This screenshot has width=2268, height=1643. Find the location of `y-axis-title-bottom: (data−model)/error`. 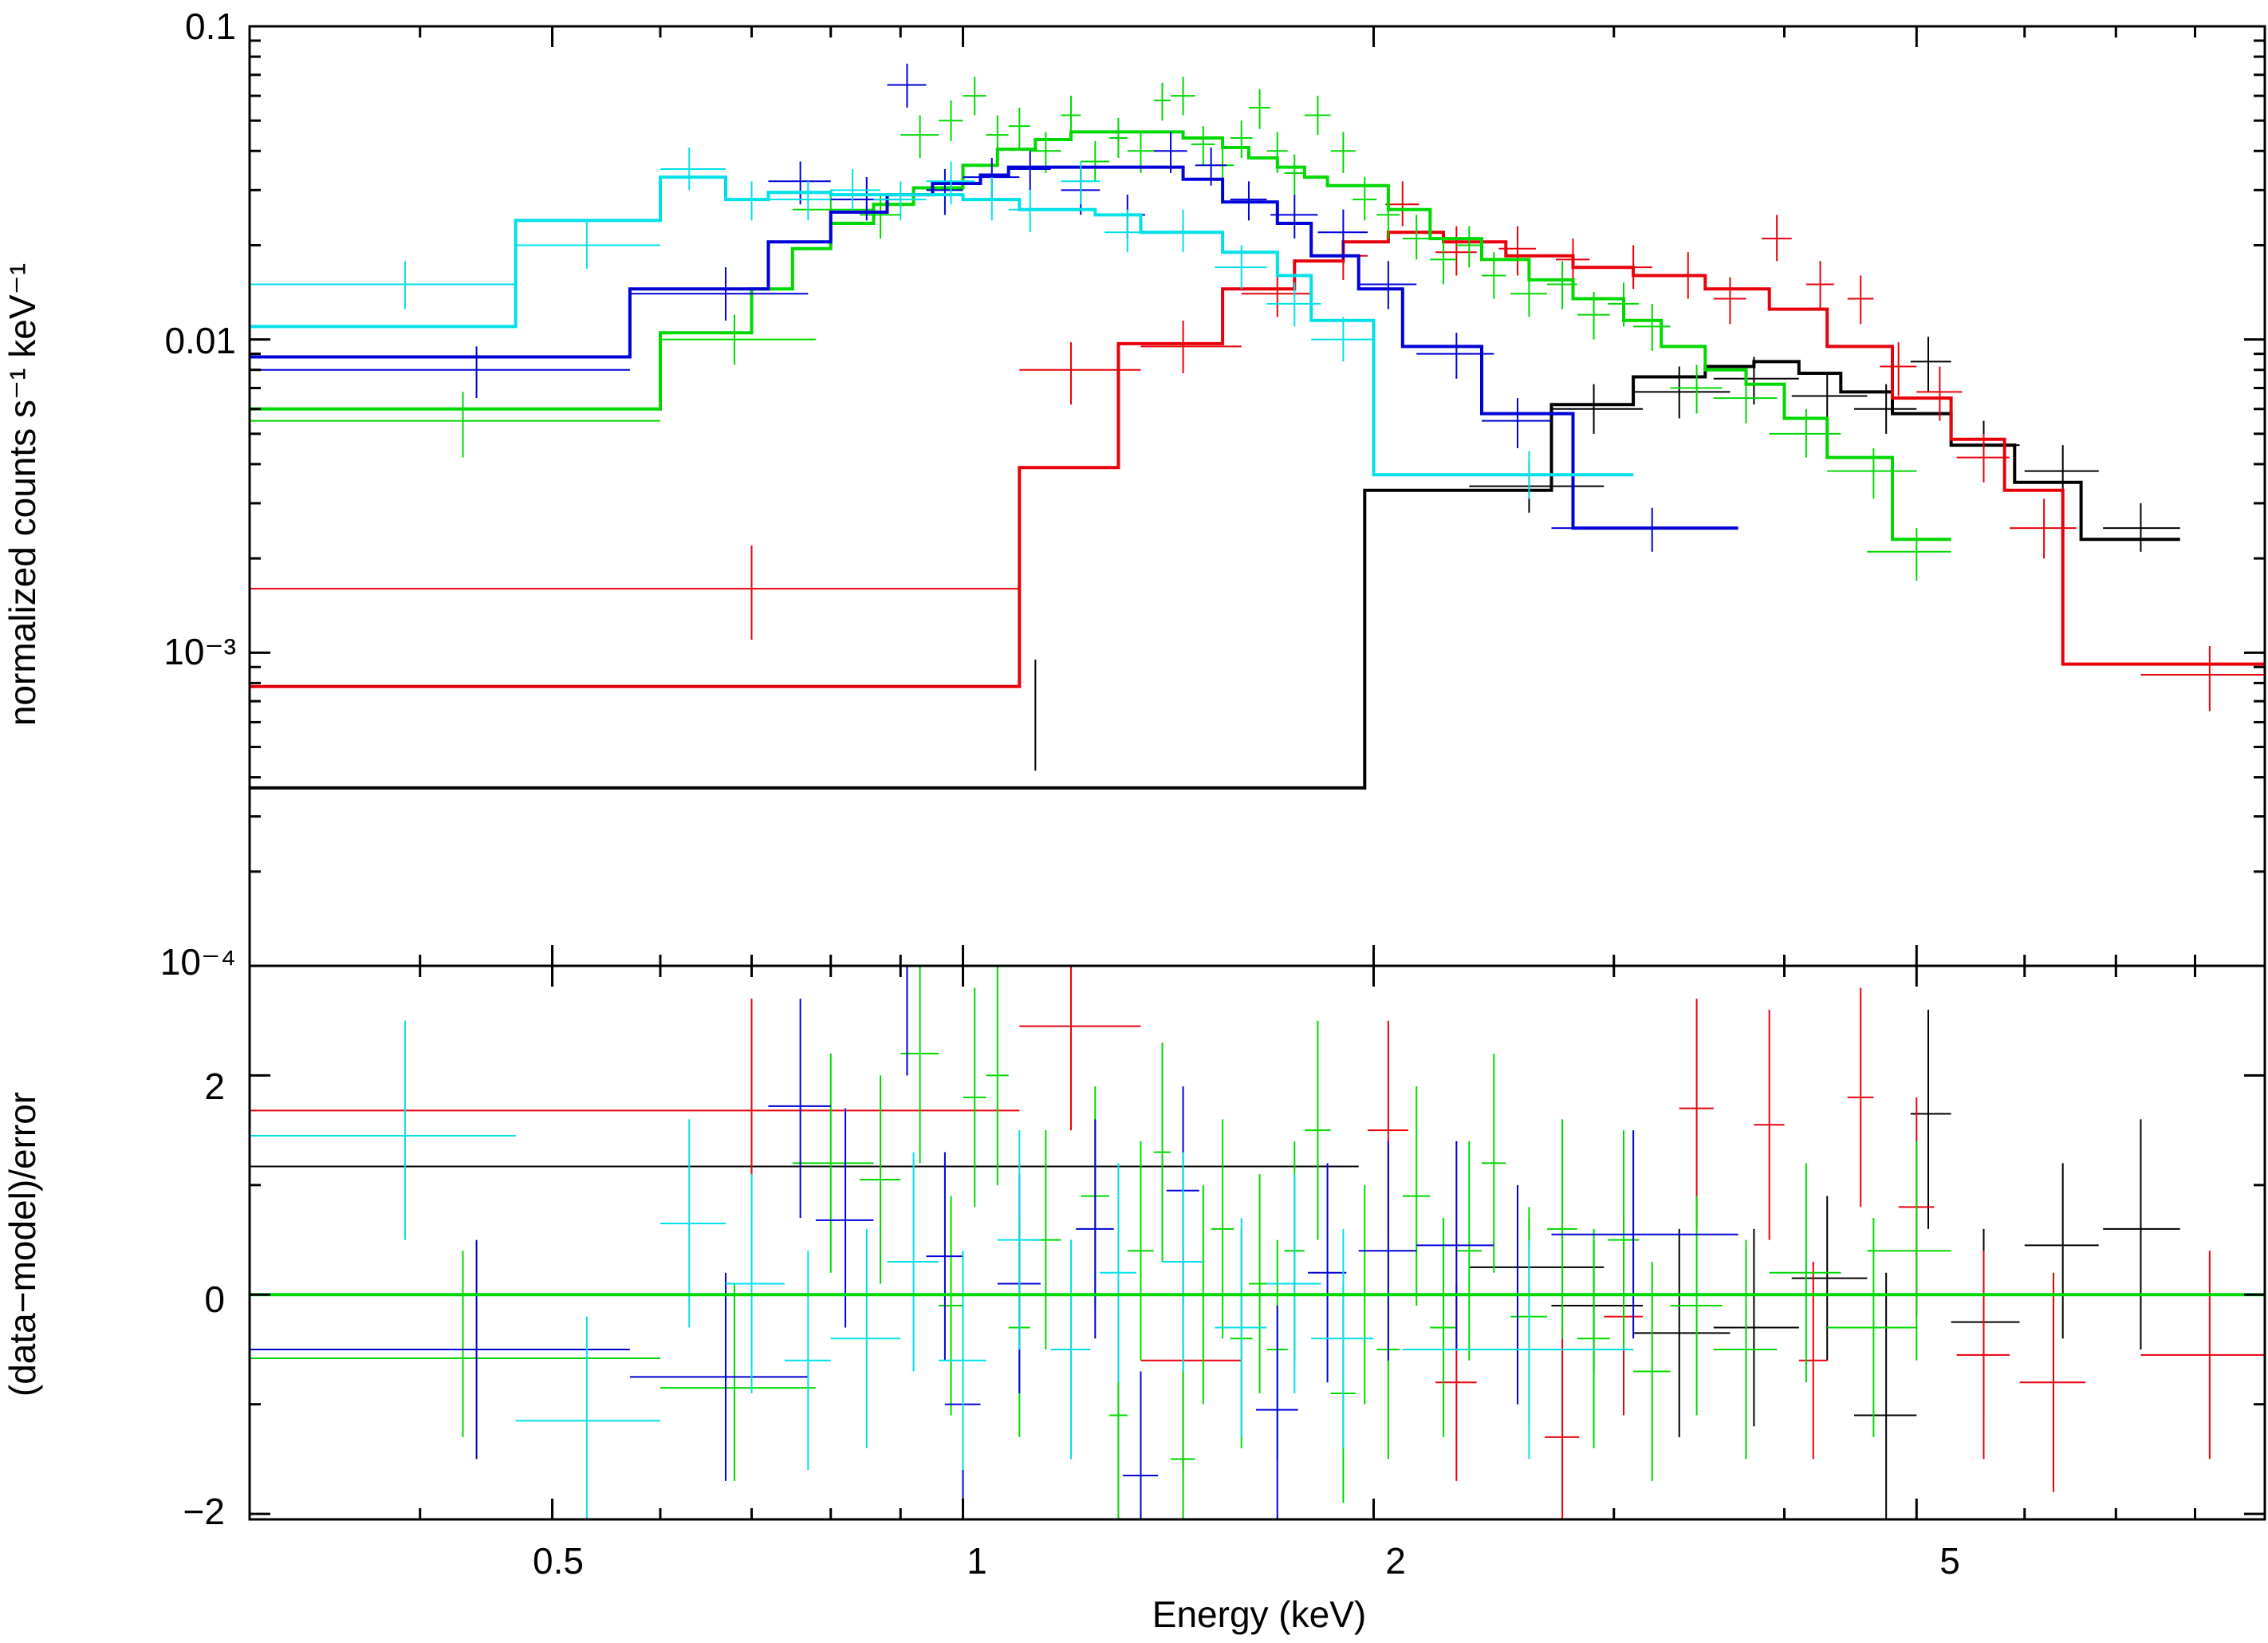

y-axis-title-bottom: (data−model)/error is located at coordinates (22, 1245).